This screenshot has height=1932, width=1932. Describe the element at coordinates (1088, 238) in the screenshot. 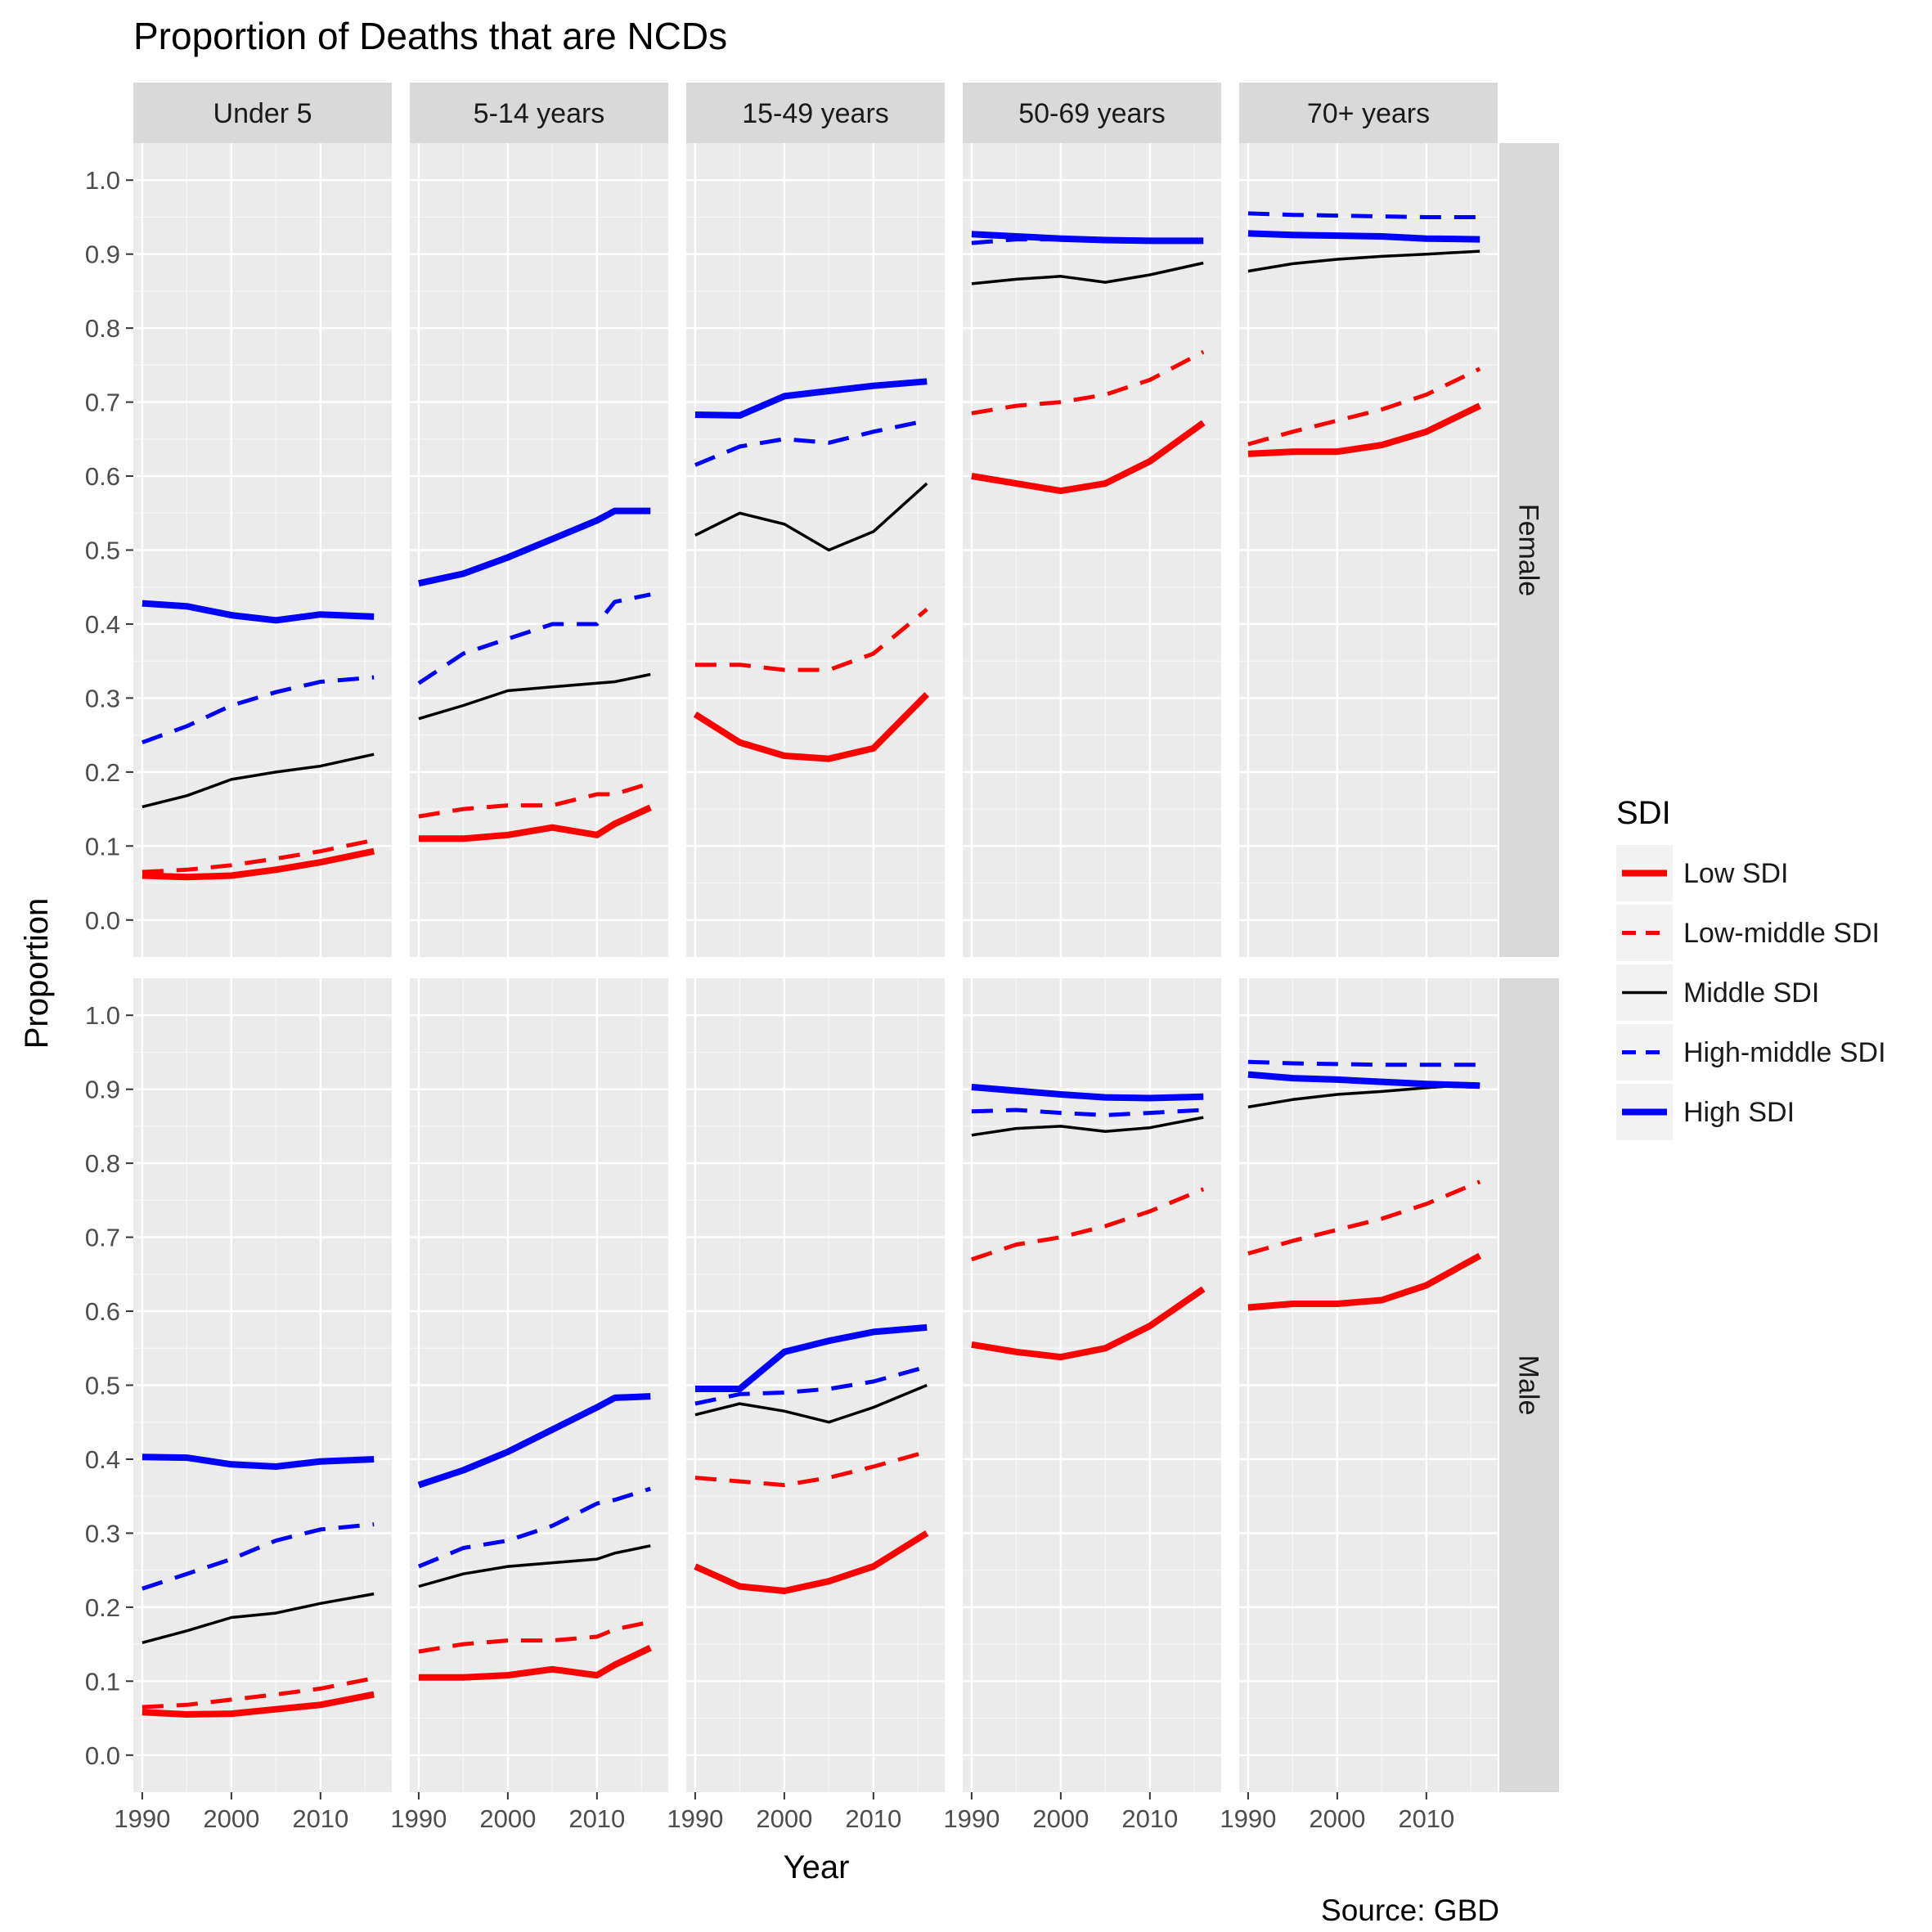

I see `series-line-high-sdi-female-50-69-years` at that location.